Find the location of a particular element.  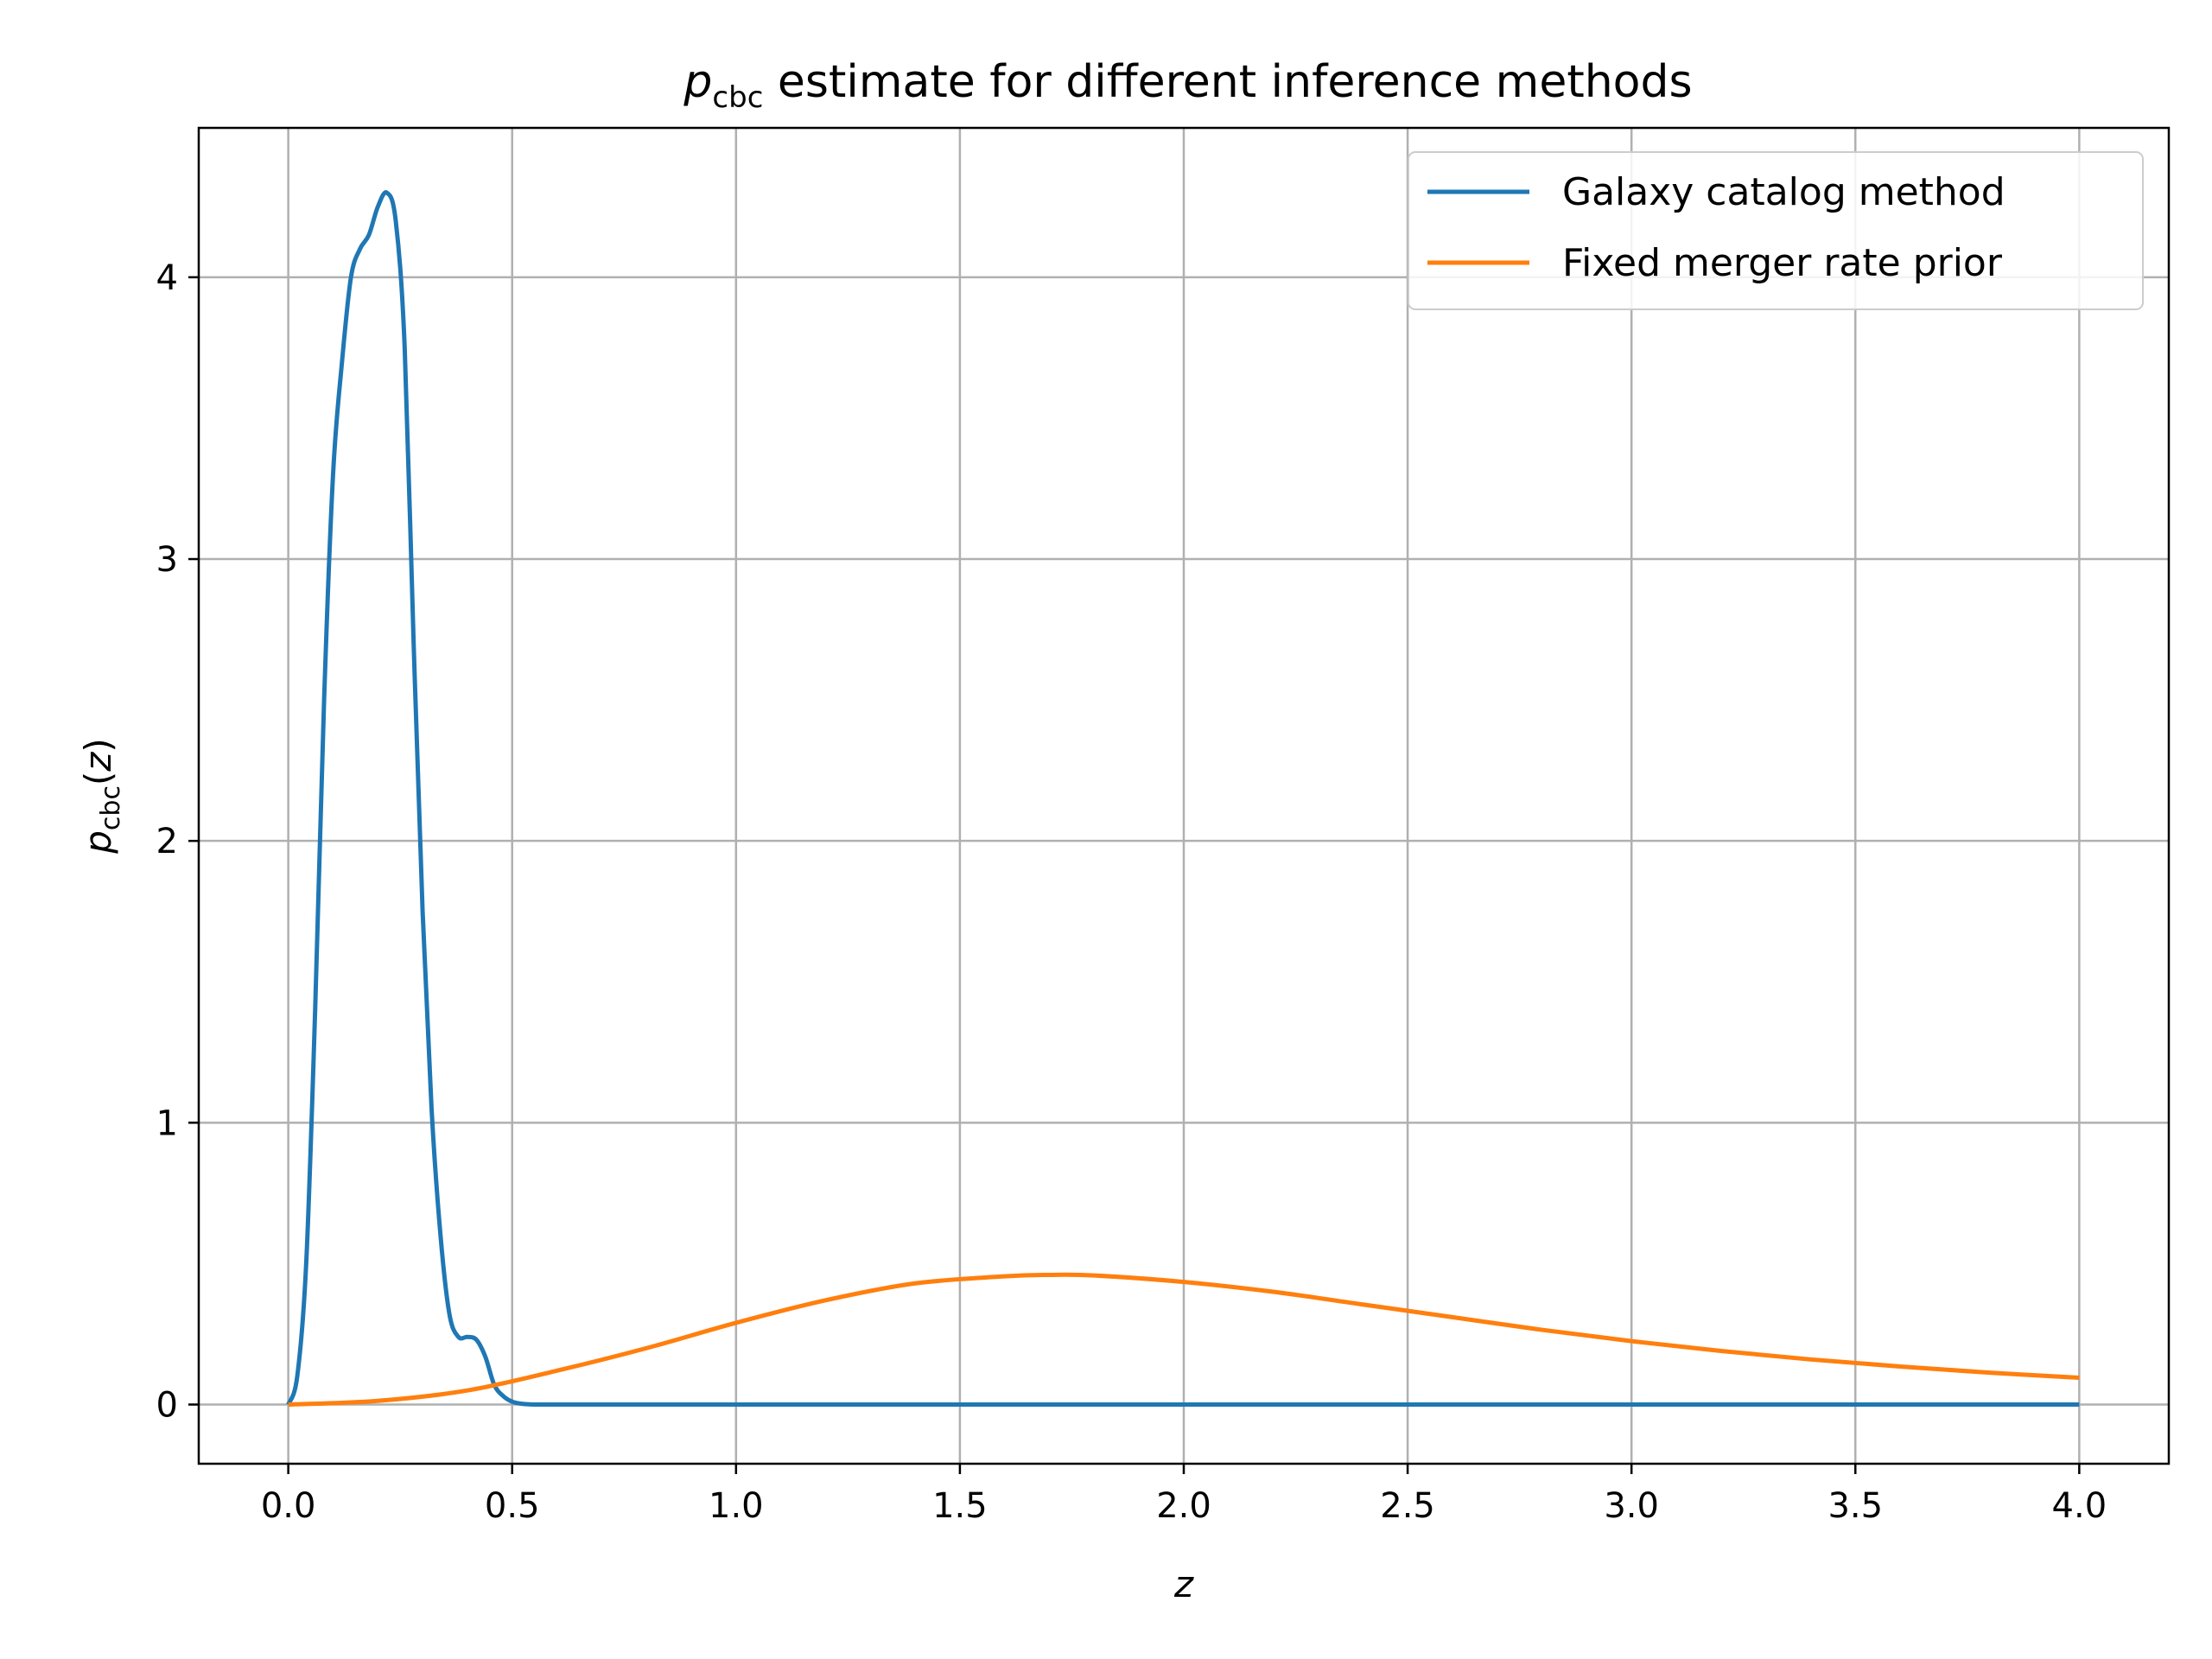

y-tick-label: 3 is located at coordinates (167, 560).